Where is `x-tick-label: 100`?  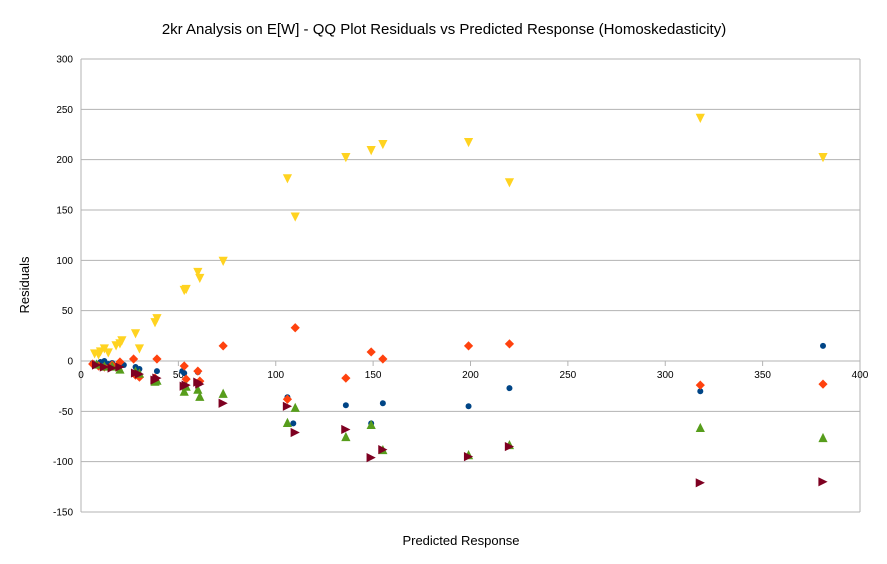
x-tick-label: 100 is located at coordinates (275, 375).